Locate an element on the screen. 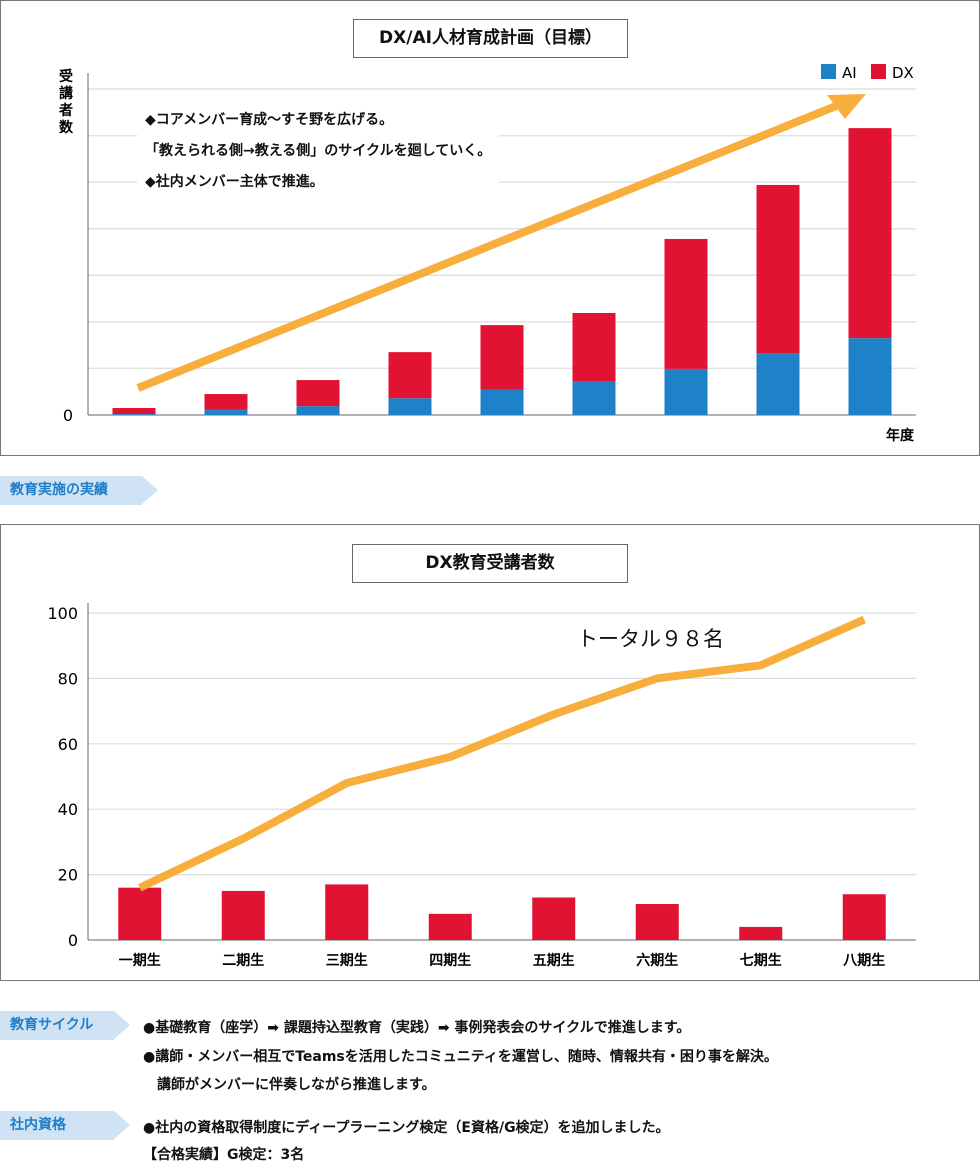 Image resolution: width=980 pixels, height=1170 pixels. x-tick-label: 二期生 is located at coordinates (243, 960).